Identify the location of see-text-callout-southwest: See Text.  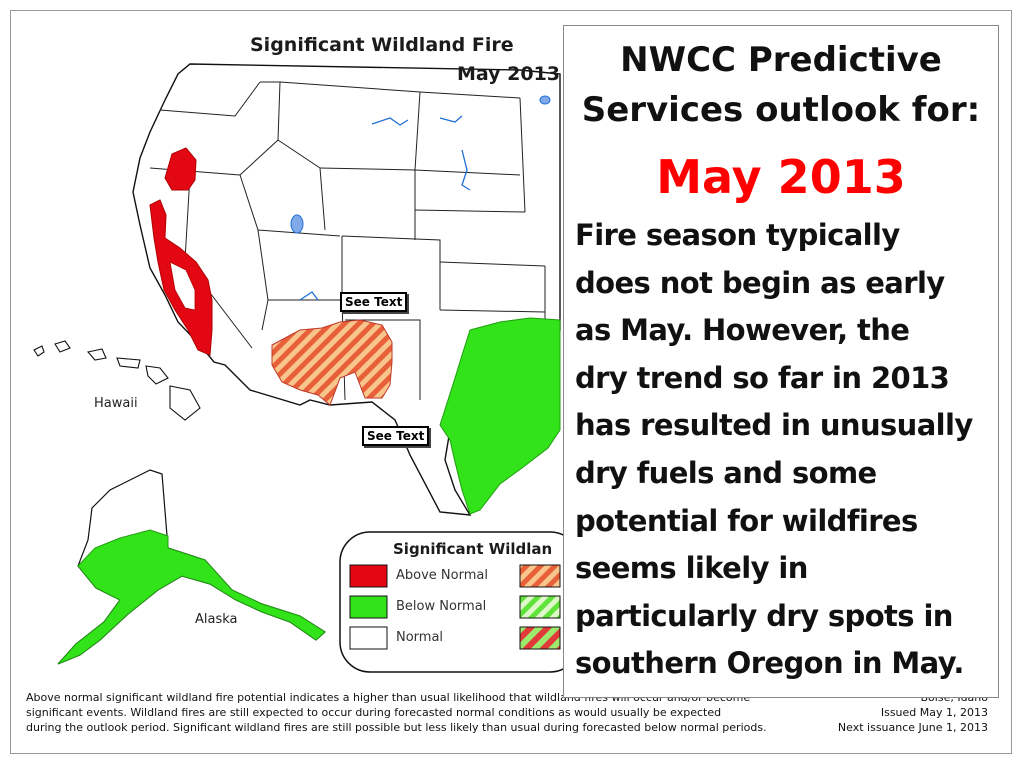
(374, 302).